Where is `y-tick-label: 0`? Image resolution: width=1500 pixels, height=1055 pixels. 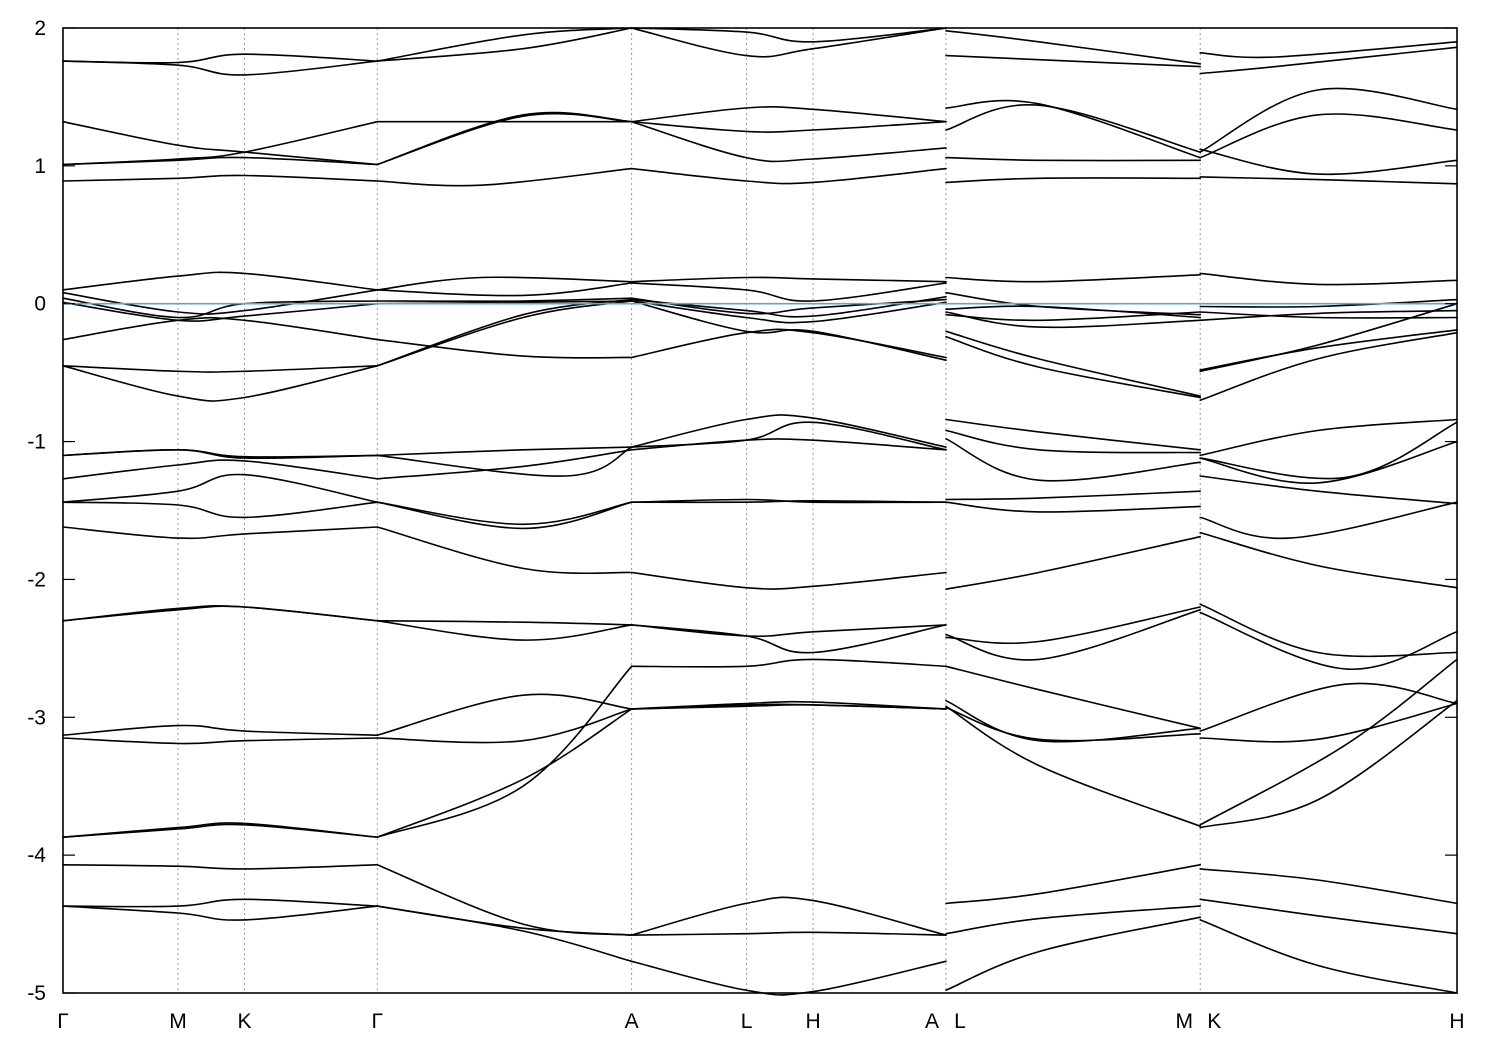
y-tick-label: 0 is located at coordinates (40, 304).